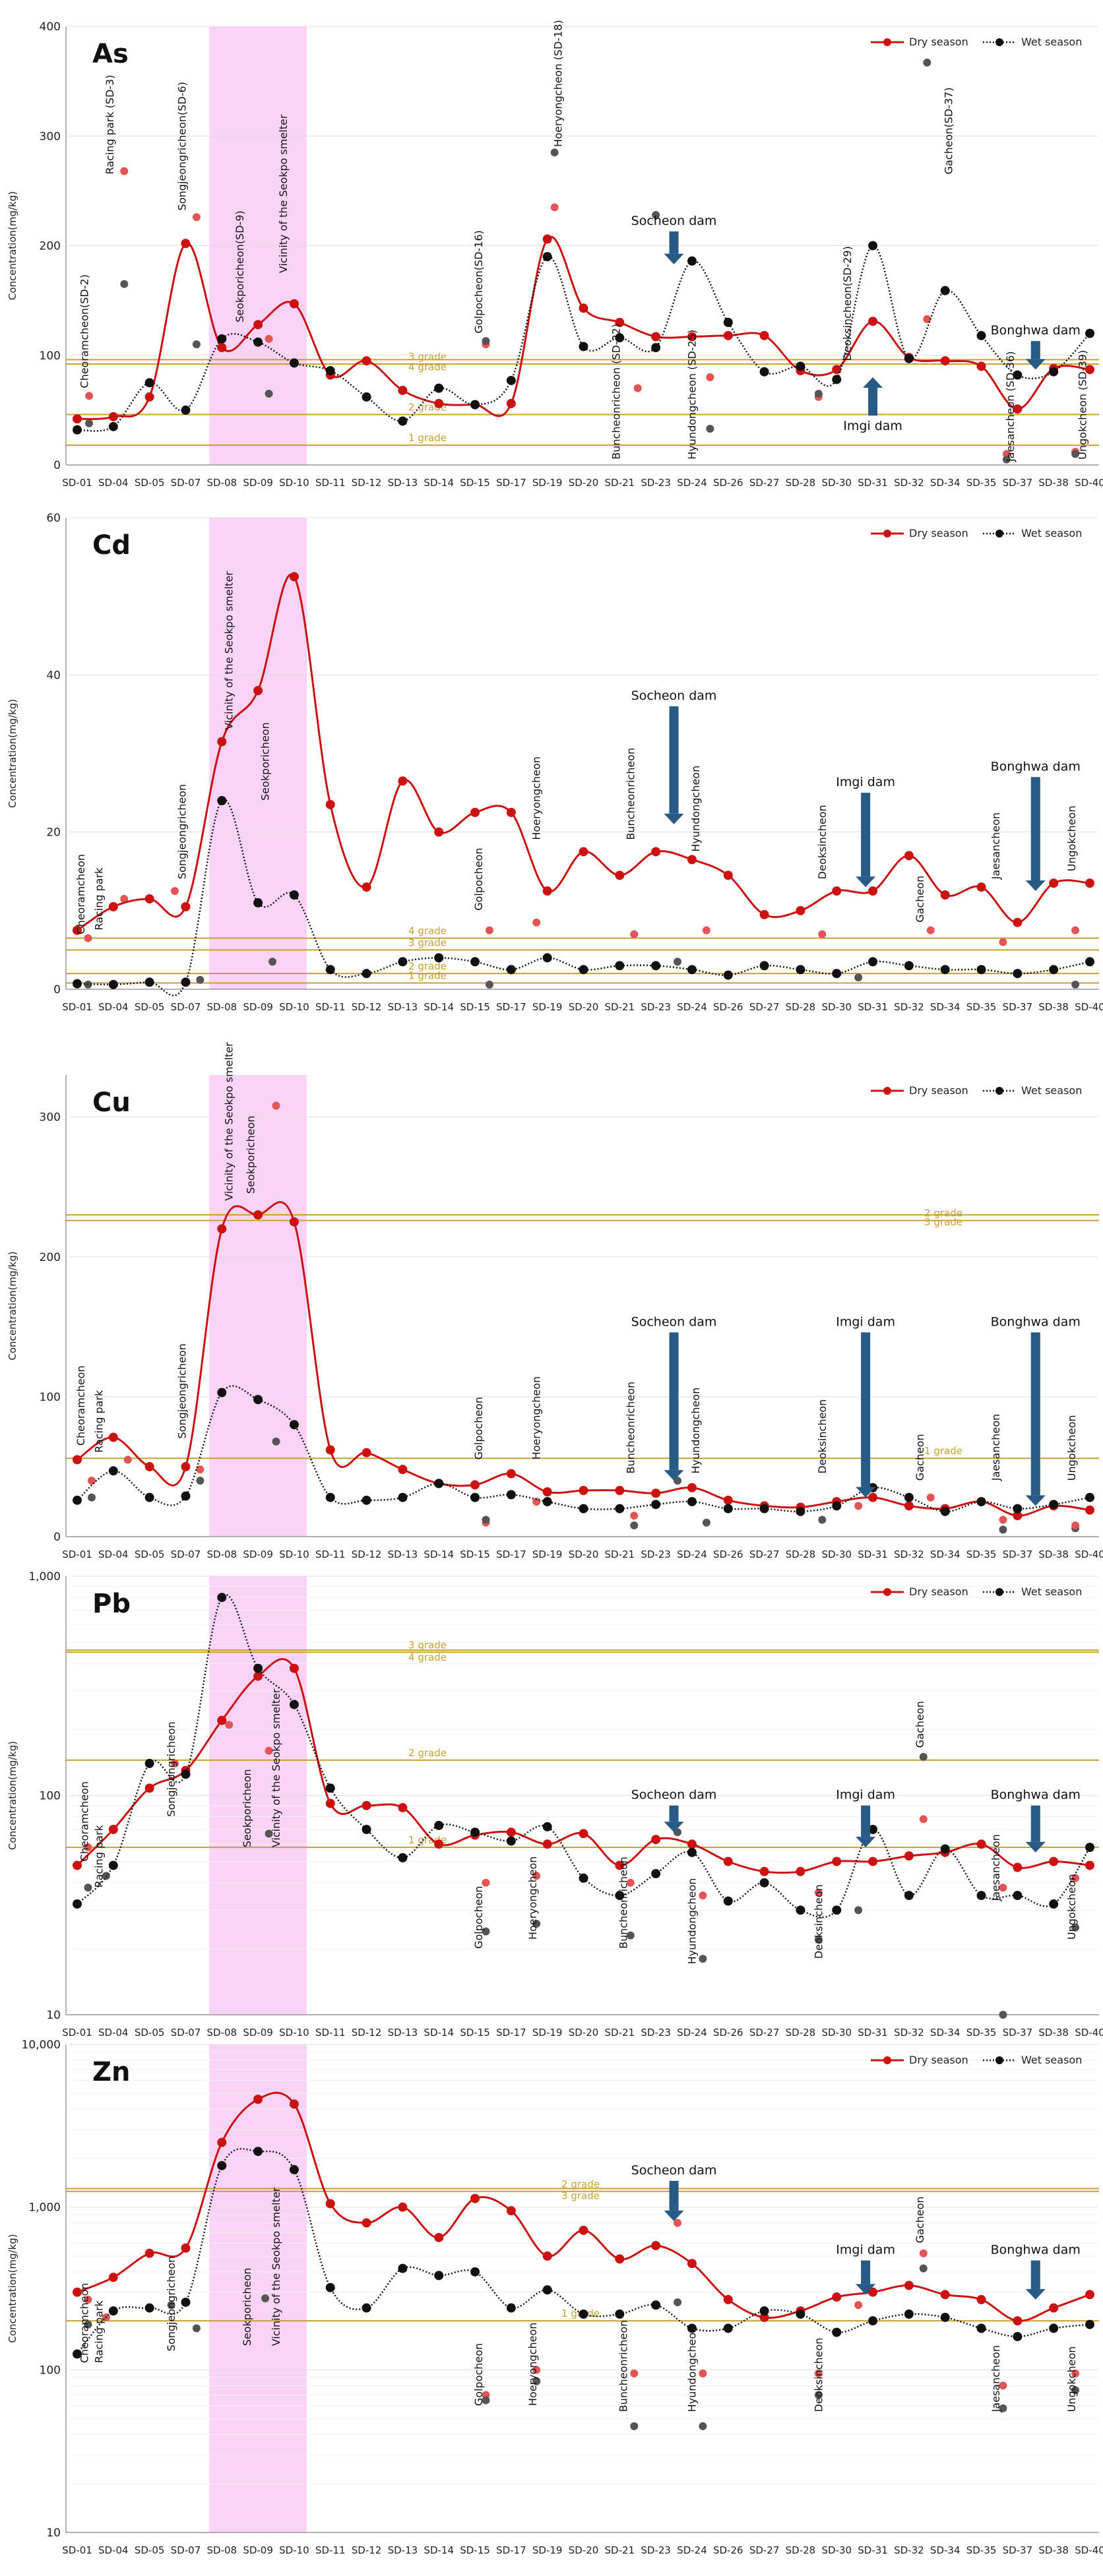 The width and height of the screenshot is (1103, 2576). Describe the element at coordinates (81, 894) in the screenshot. I see `annotation-label: Cheoramcheon` at that location.